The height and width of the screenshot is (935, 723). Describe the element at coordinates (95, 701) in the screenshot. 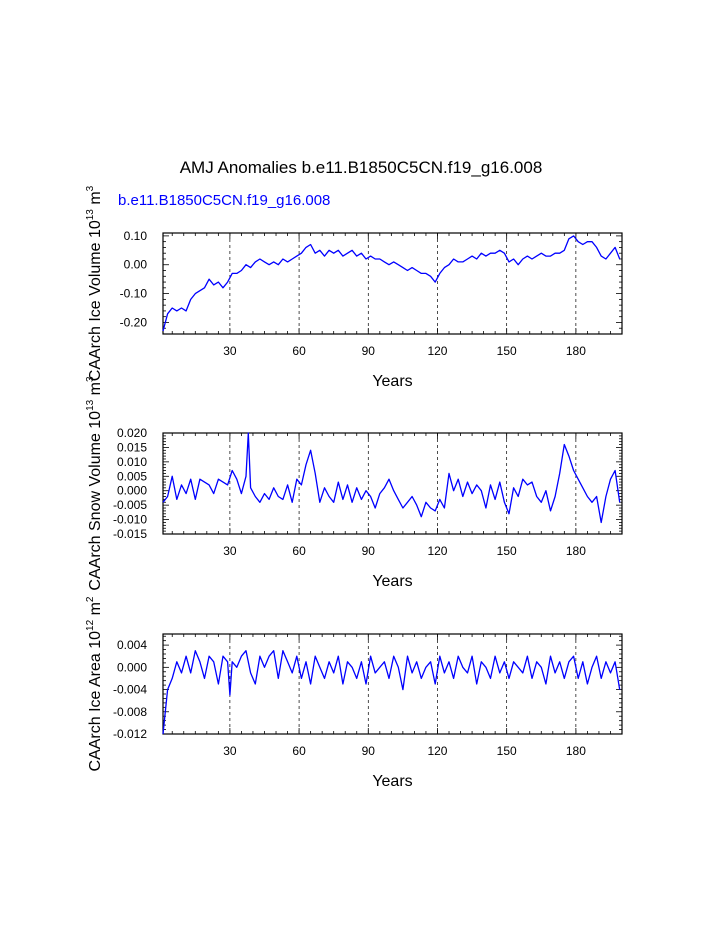

I see `ice-area-y-axis-text: CAArch Ice Area 10` at that location.